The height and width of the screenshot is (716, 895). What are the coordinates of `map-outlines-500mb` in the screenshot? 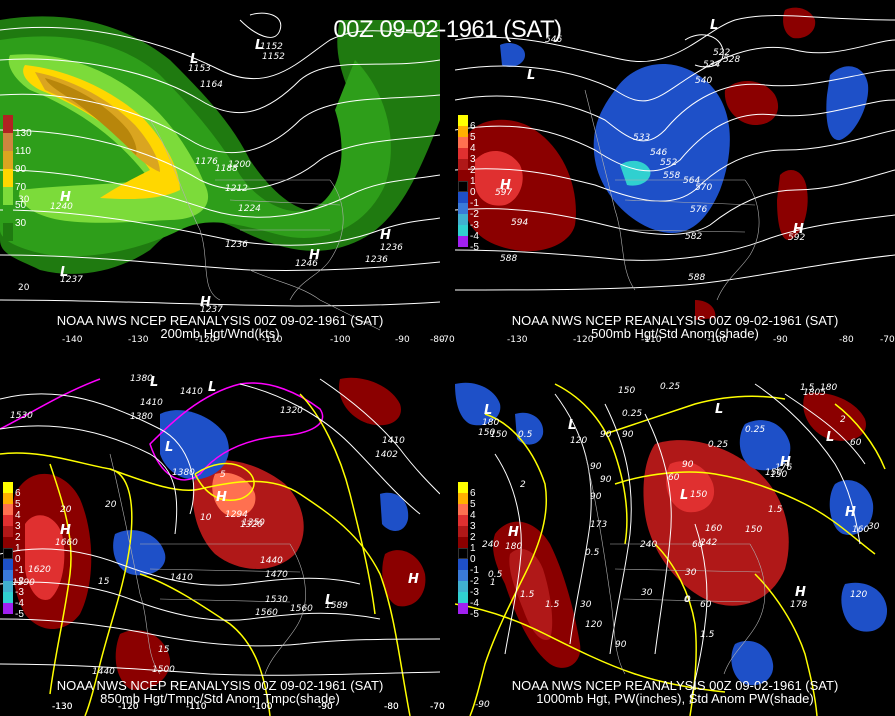 It's located at (672, 195).